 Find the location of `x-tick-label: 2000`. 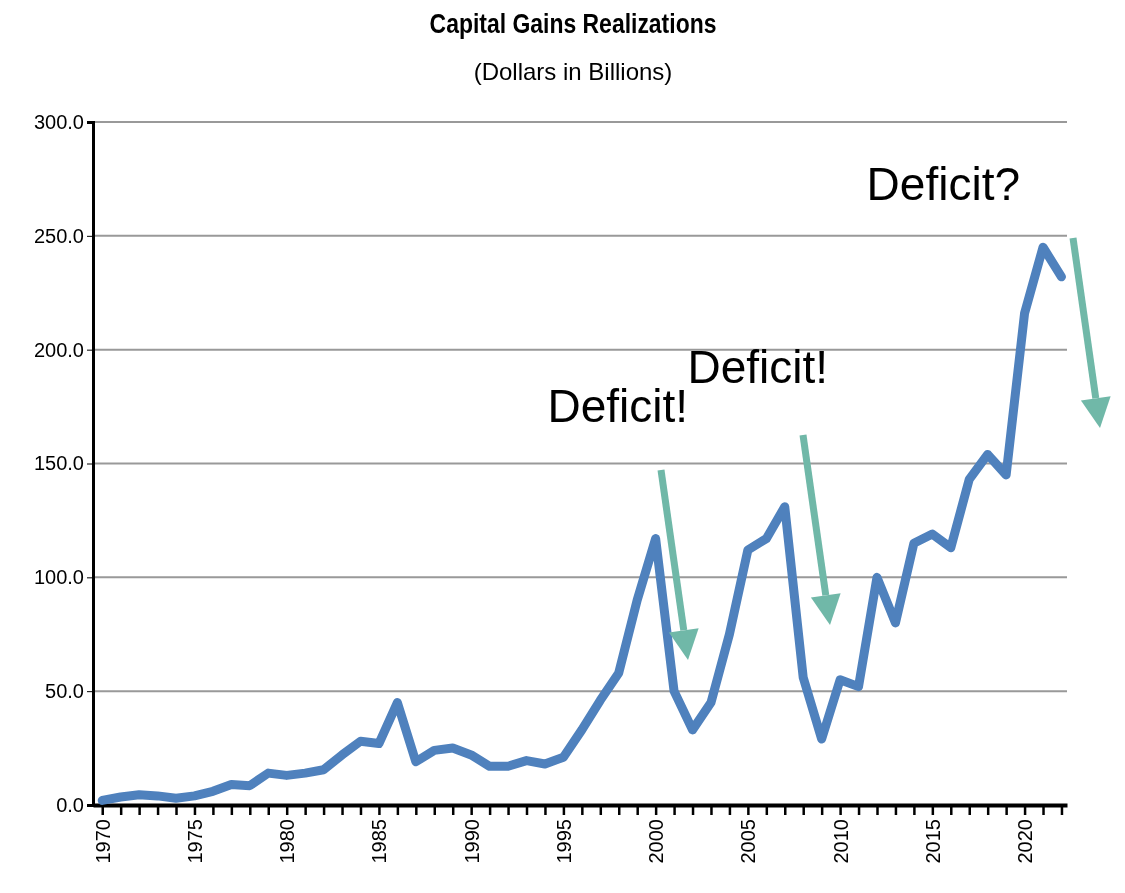

x-tick-label: 2000 is located at coordinates (656, 841).